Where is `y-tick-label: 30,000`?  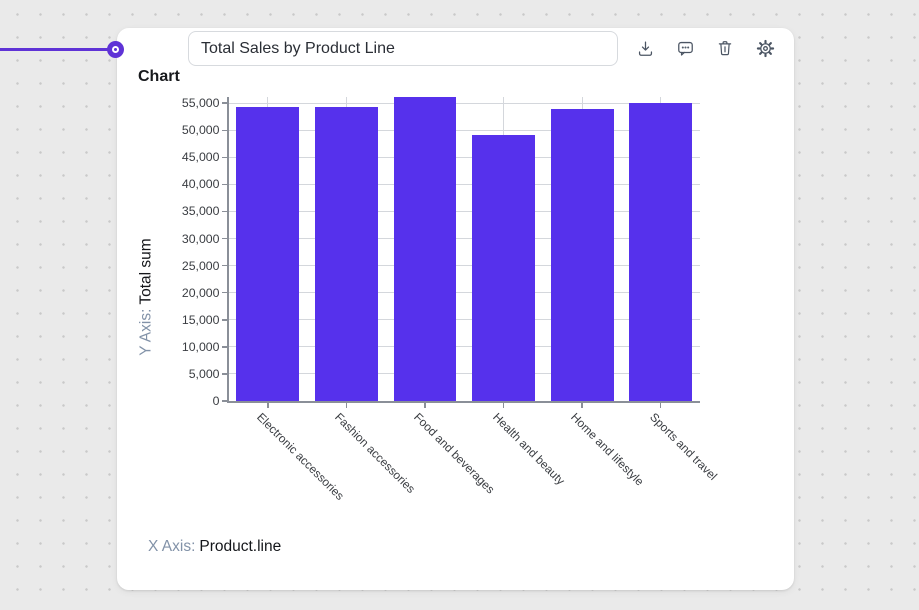 y-tick-label: 30,000 is located at coordinates (200, 238).